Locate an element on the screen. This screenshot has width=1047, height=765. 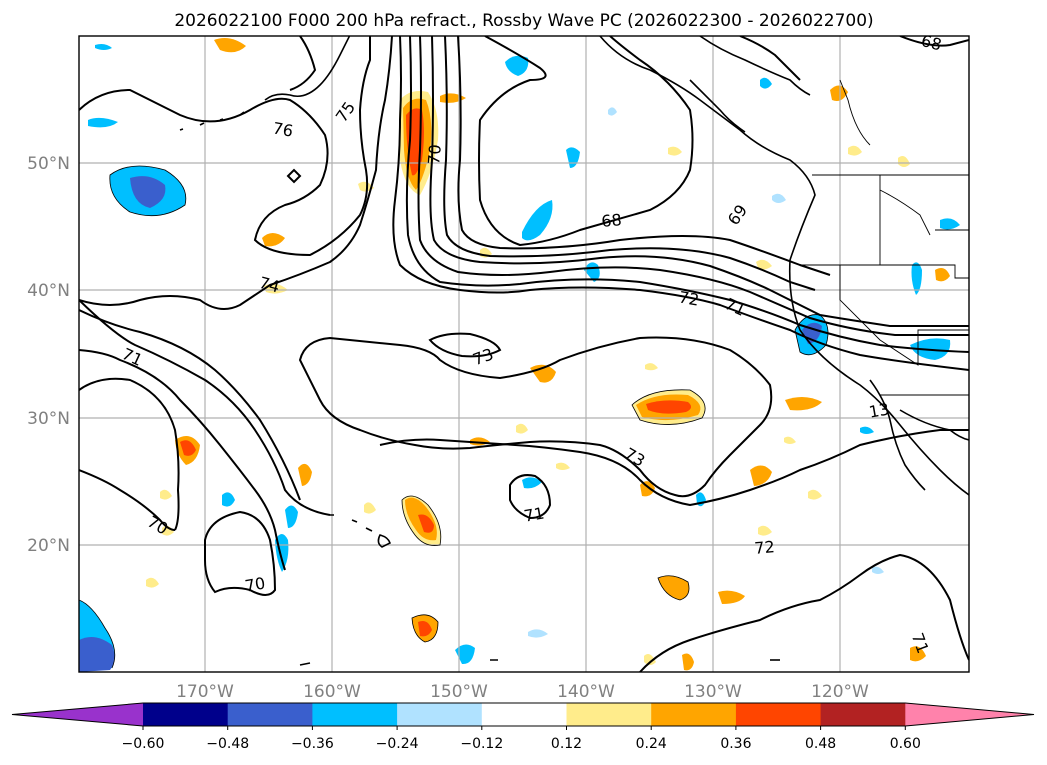
colorbar-tick-label: 0.60 is located at coordinates (905, 744).